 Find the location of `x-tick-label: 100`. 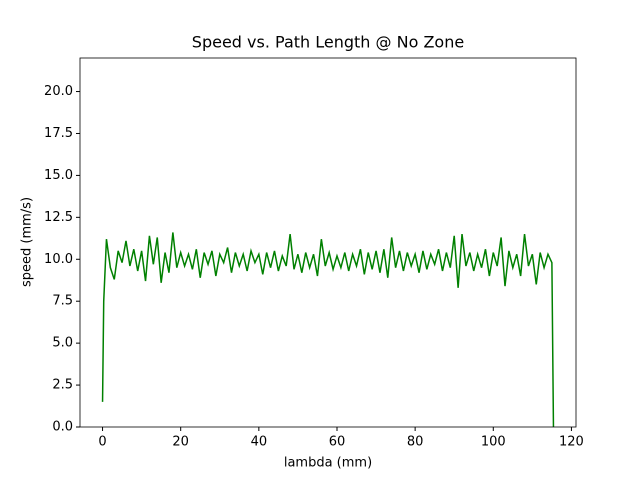

x-tick-label: 100 is located at coordinates (493, 442).